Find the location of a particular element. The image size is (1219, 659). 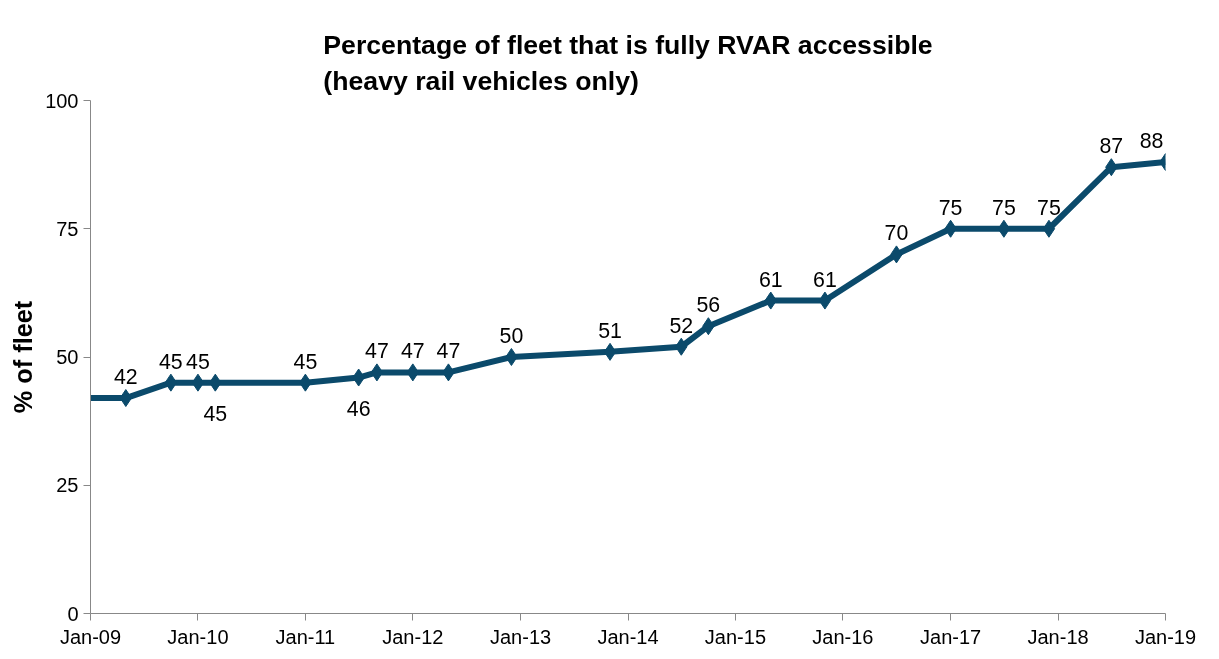

x-tick-label: Jan-13 is located at coordinates (520, 636).